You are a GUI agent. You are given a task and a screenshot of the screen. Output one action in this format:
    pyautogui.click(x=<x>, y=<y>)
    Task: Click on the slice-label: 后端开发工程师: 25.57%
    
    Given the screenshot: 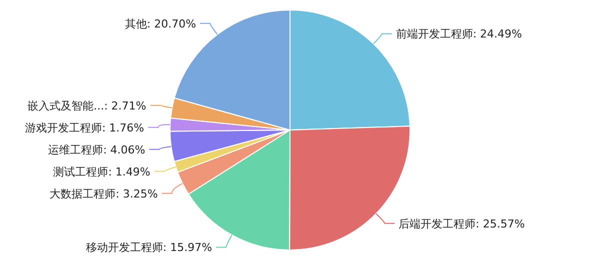 What is the action you would take?
    pyautogui.click(x=461, y=223)
    